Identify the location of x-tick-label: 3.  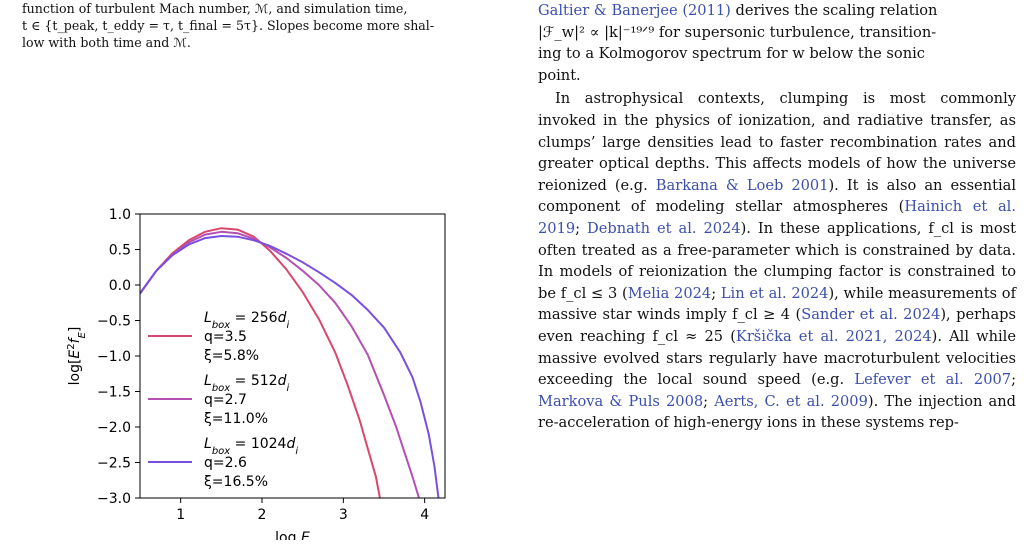
(343, 515).